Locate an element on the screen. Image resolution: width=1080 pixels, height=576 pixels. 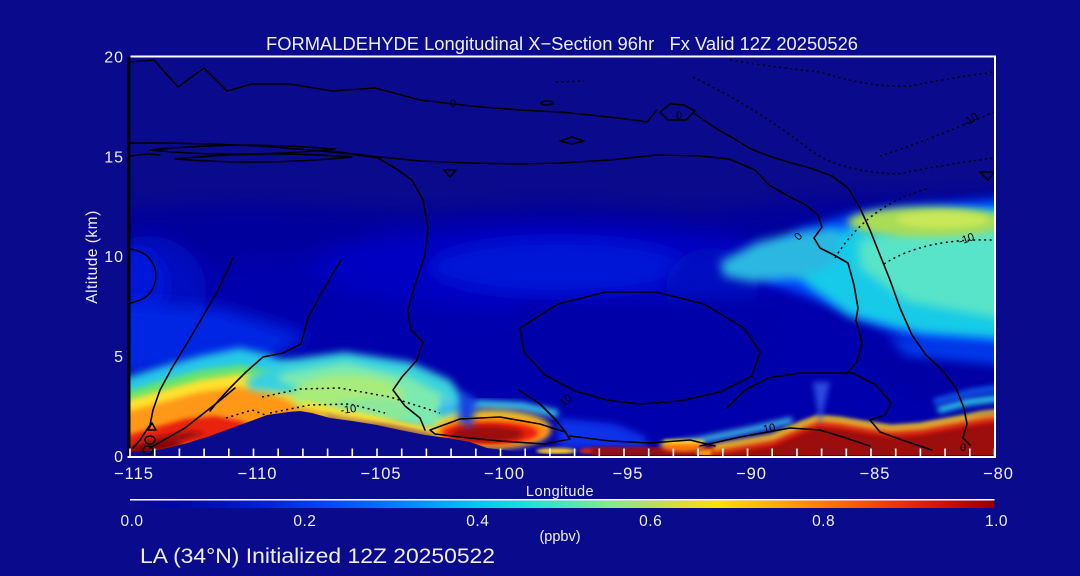
svg-text: −100 is located at coordinates (504, 474).